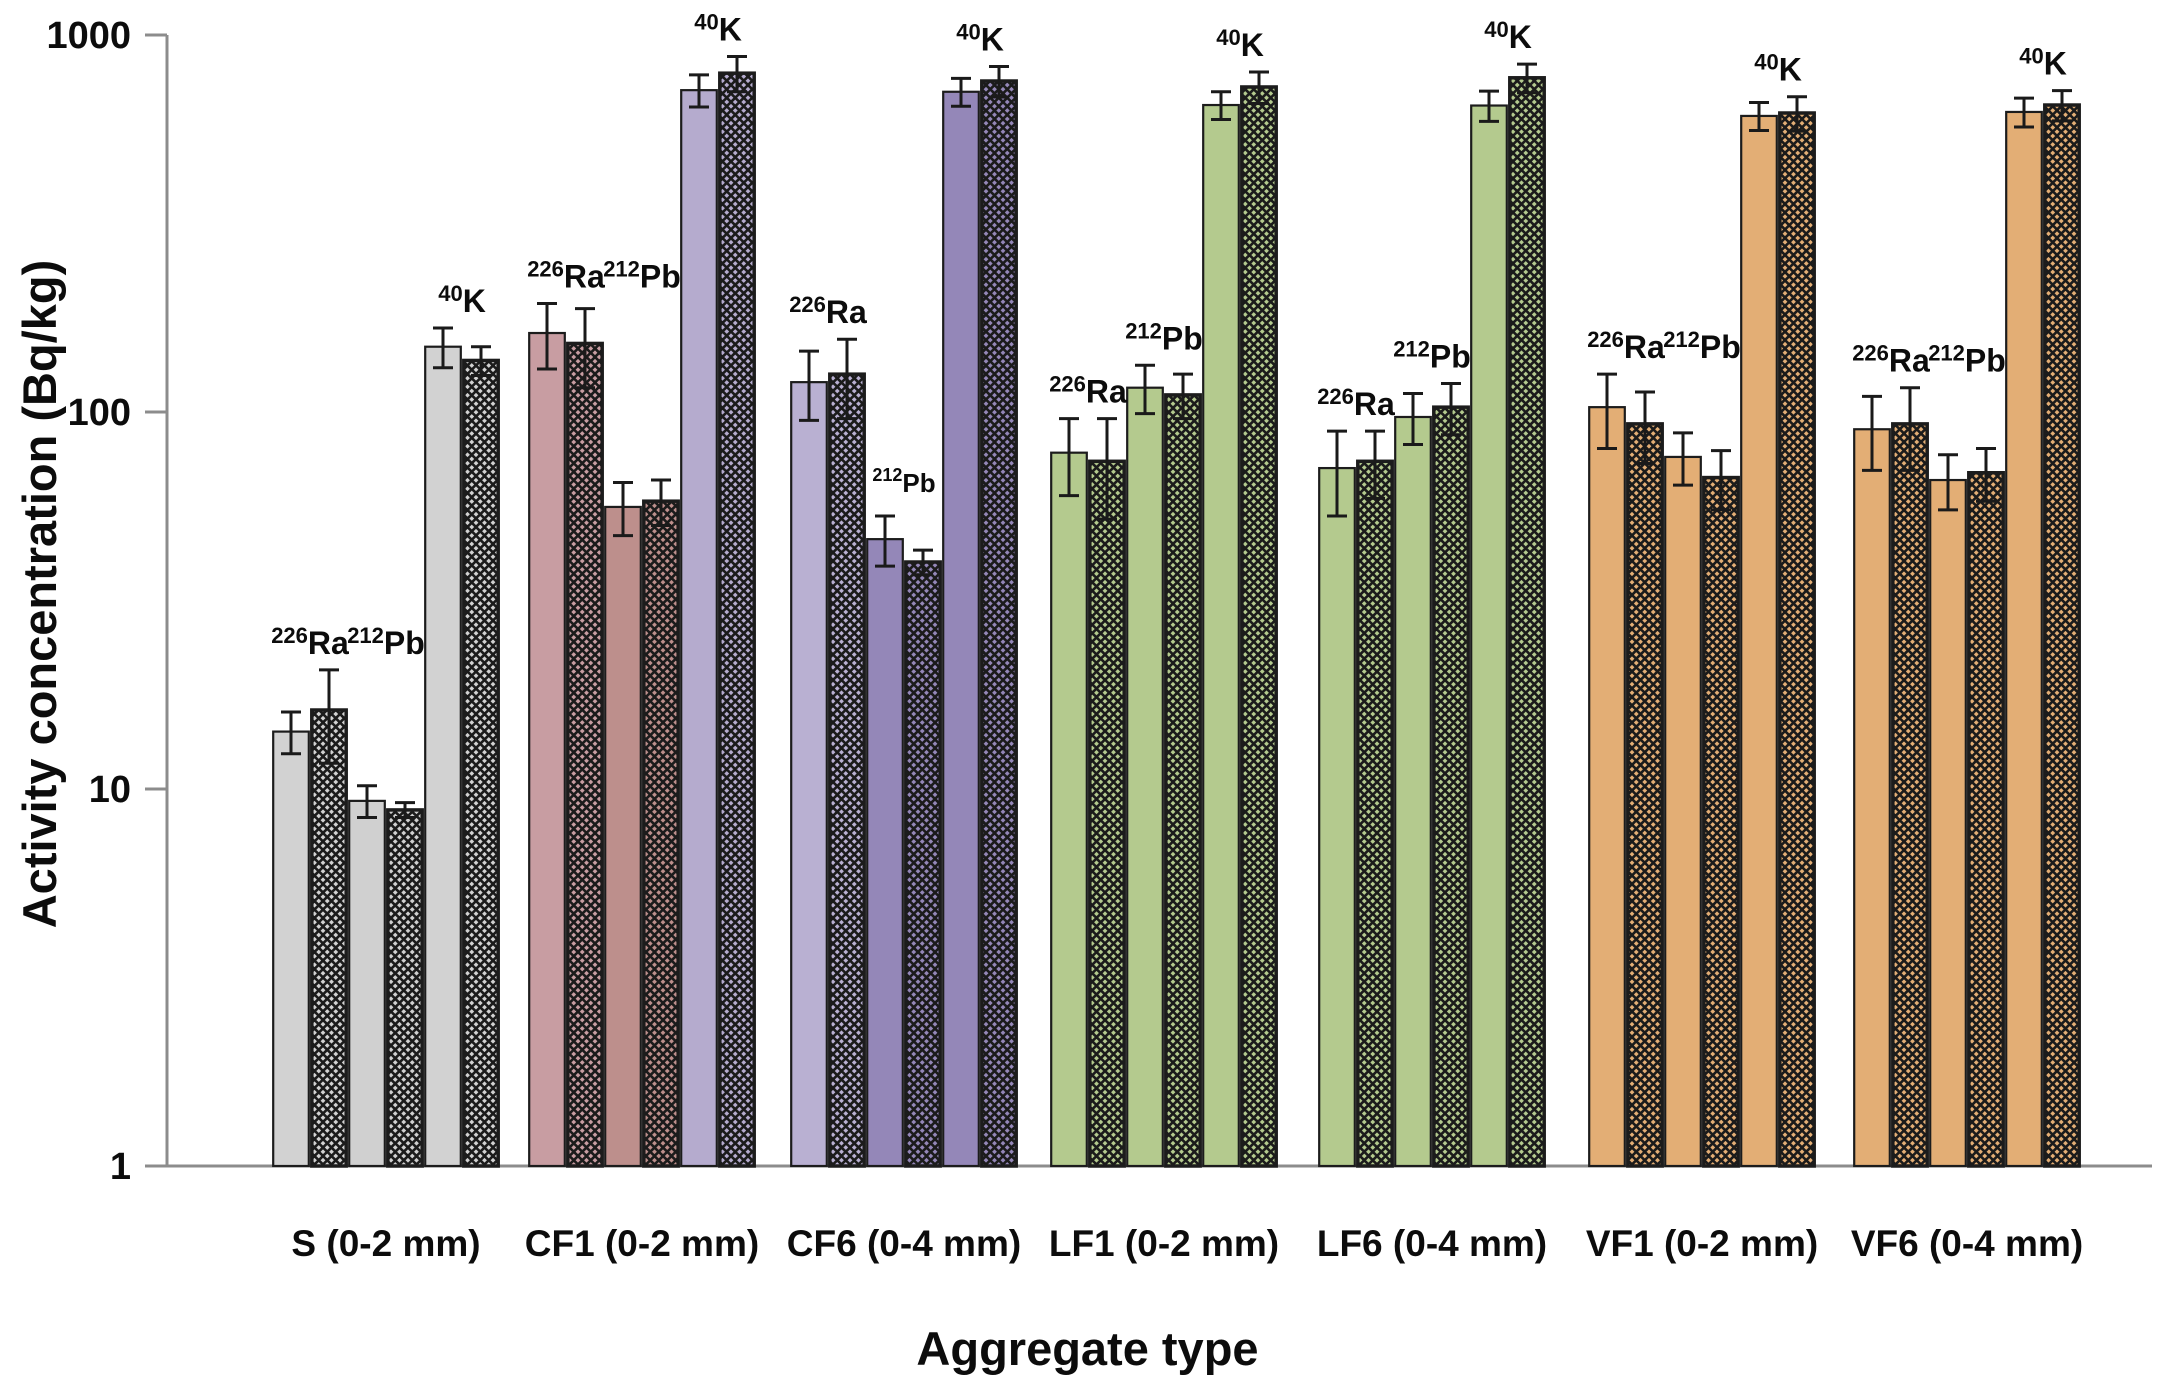 Image resolution: width=2175 pixels, height=1389 pixels. Describe the element at coordinates (405, 988) in the screenshot. I see `bar-S-212Pb-hatched` at that location.